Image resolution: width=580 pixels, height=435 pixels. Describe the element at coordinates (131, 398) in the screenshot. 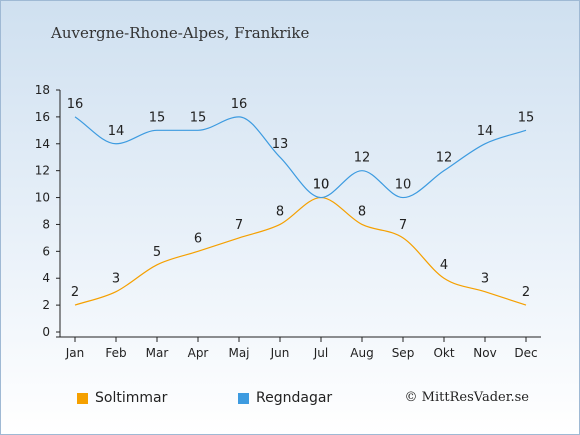

I see `legend-label-soltimmar: Soltimmar` at that location.